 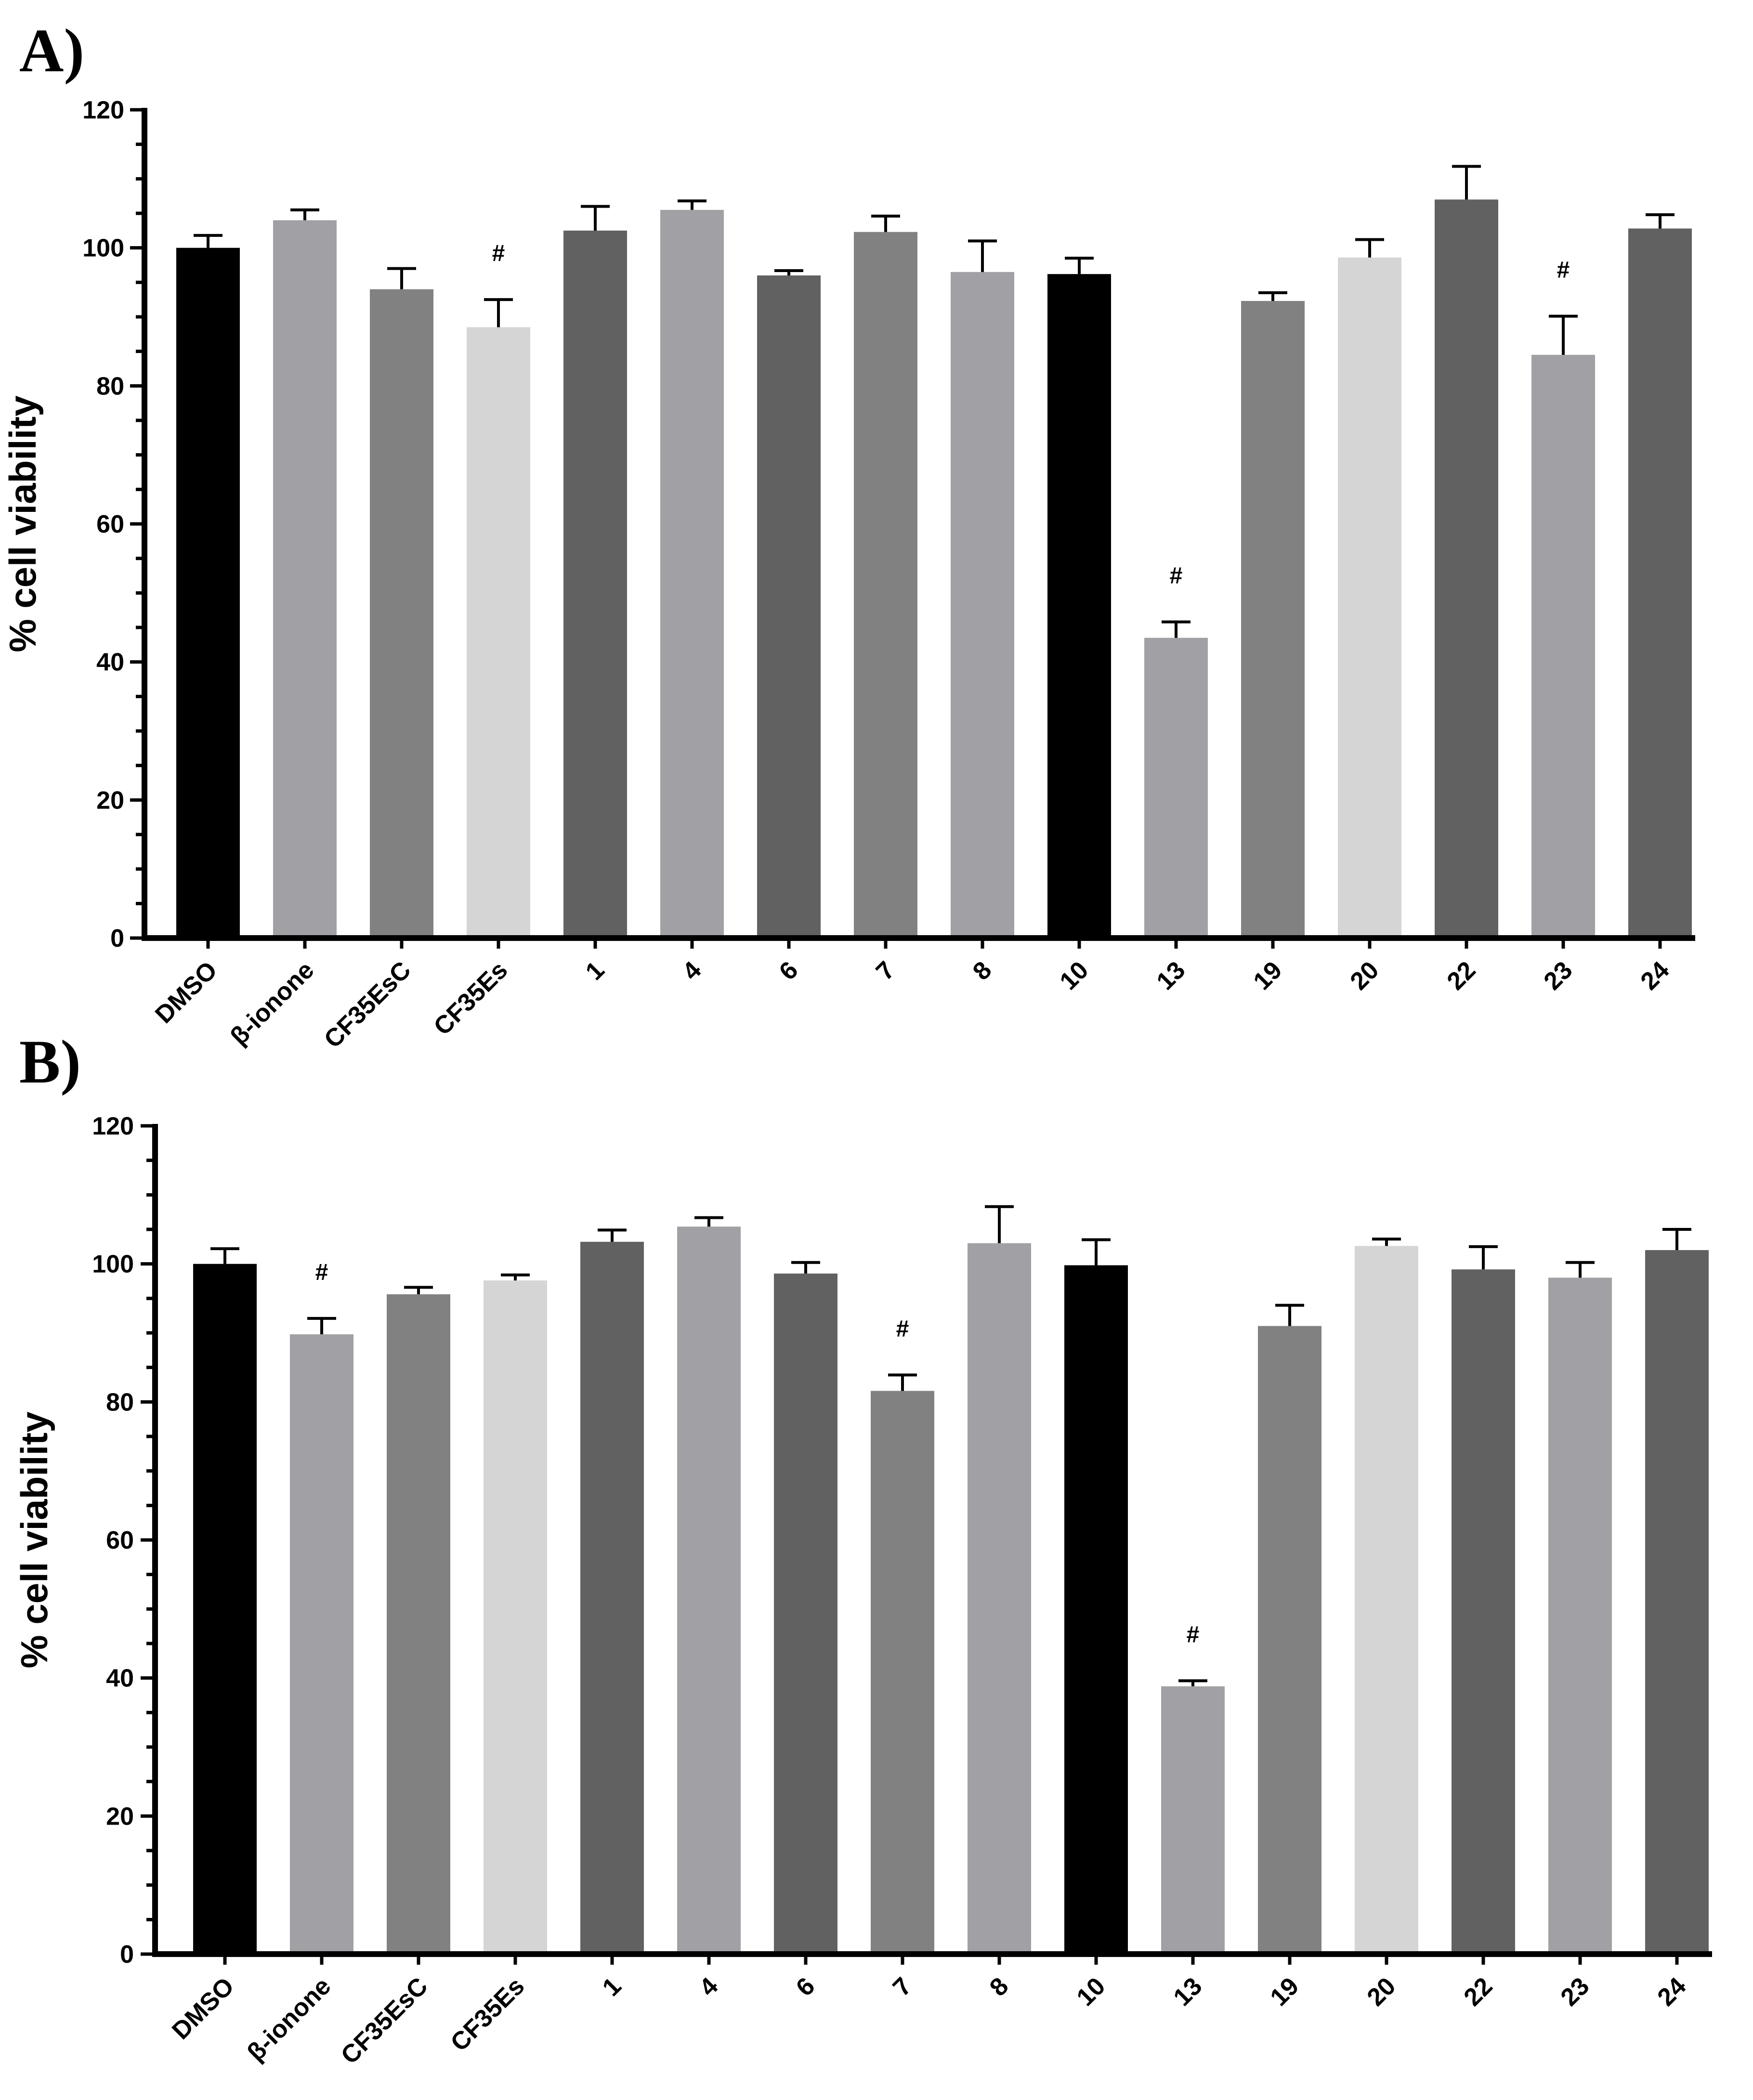 I want to click on y-tick-label-a-80: 80, so click(x=110, y=386).